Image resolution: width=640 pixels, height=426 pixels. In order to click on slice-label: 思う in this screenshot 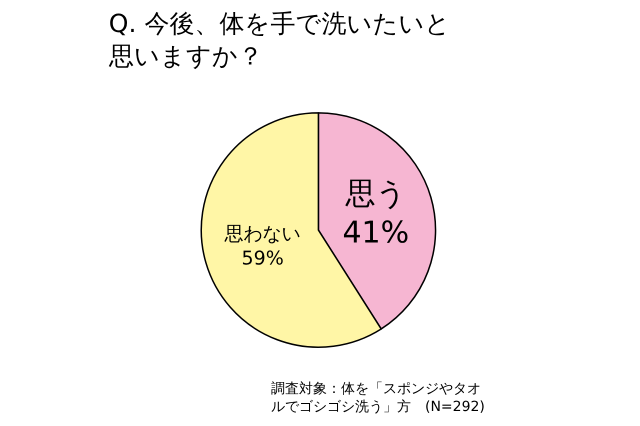, I will do `click(375, 194)`.